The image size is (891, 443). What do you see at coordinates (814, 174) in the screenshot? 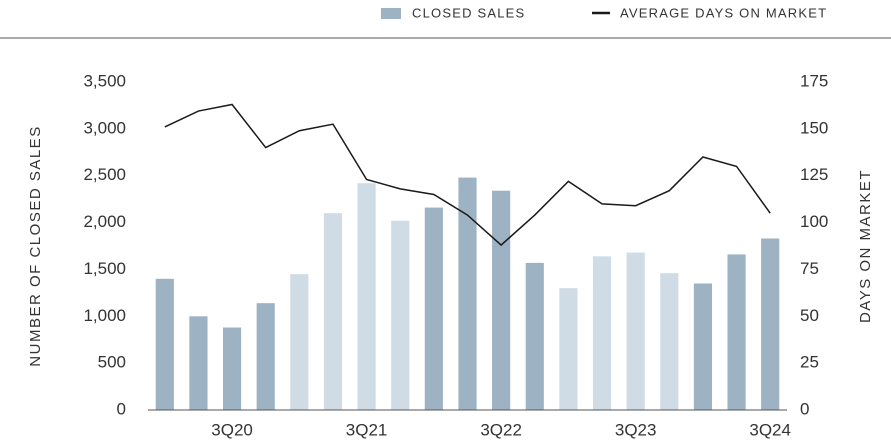
I see `y2-tick-label: 125` at bounding box center [814, 174].